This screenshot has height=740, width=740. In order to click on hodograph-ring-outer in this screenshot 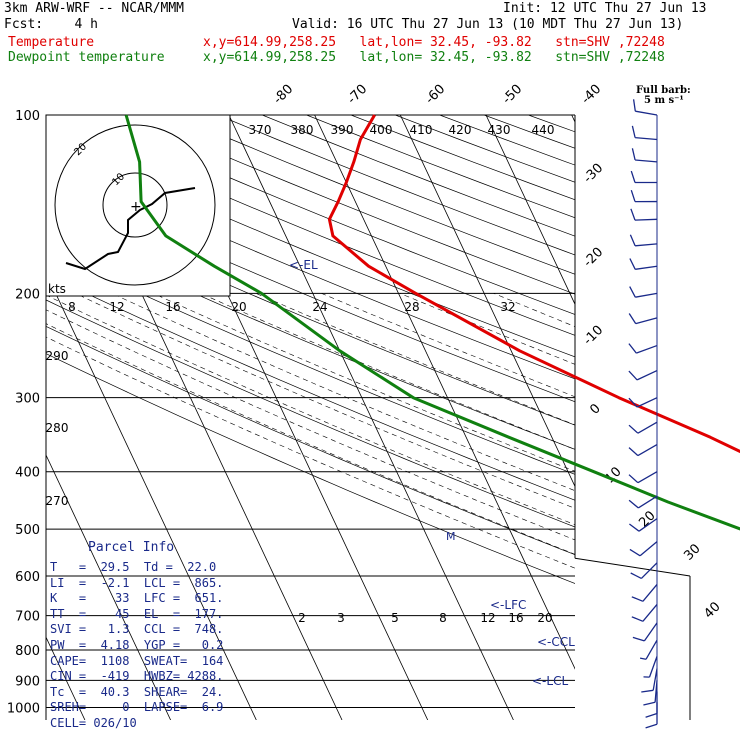, I will do `click(135, 205)`.